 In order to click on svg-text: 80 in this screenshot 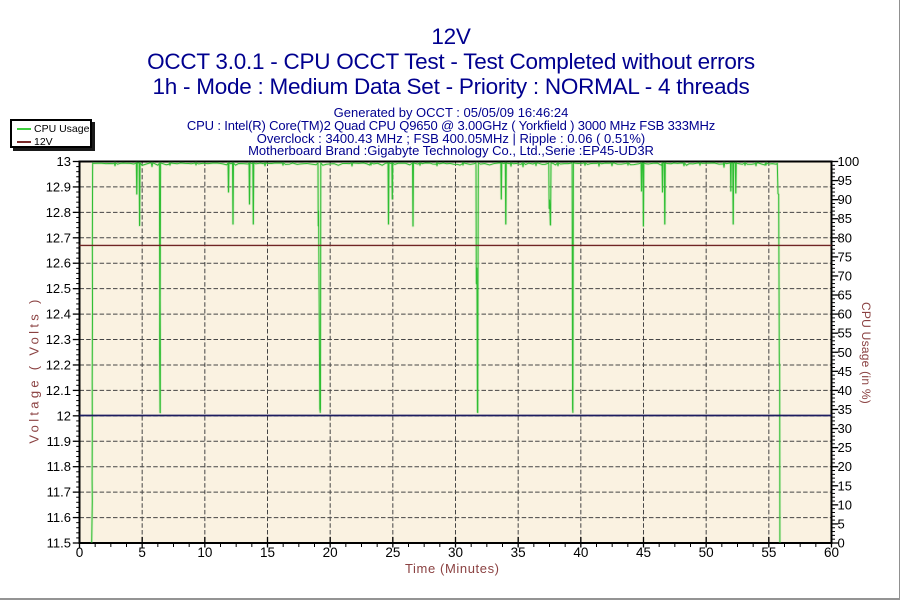, I will do `click(845, 237)`.